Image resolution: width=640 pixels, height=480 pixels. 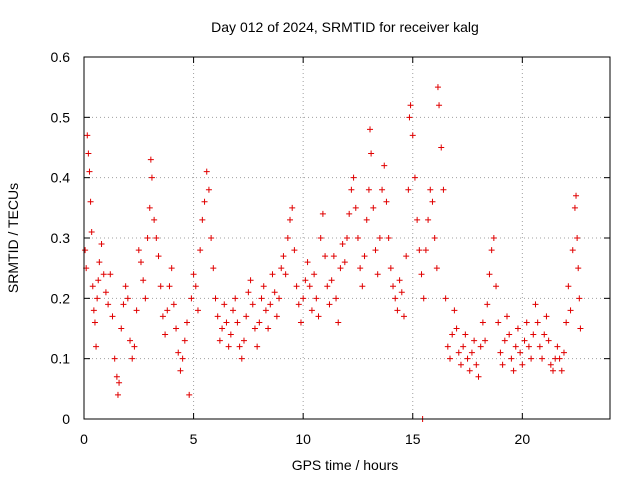 What do you see at coordinates (61, 298) in the screenshot?
I see `y-tick-label: 0.2` at bounding box center [61, 298].